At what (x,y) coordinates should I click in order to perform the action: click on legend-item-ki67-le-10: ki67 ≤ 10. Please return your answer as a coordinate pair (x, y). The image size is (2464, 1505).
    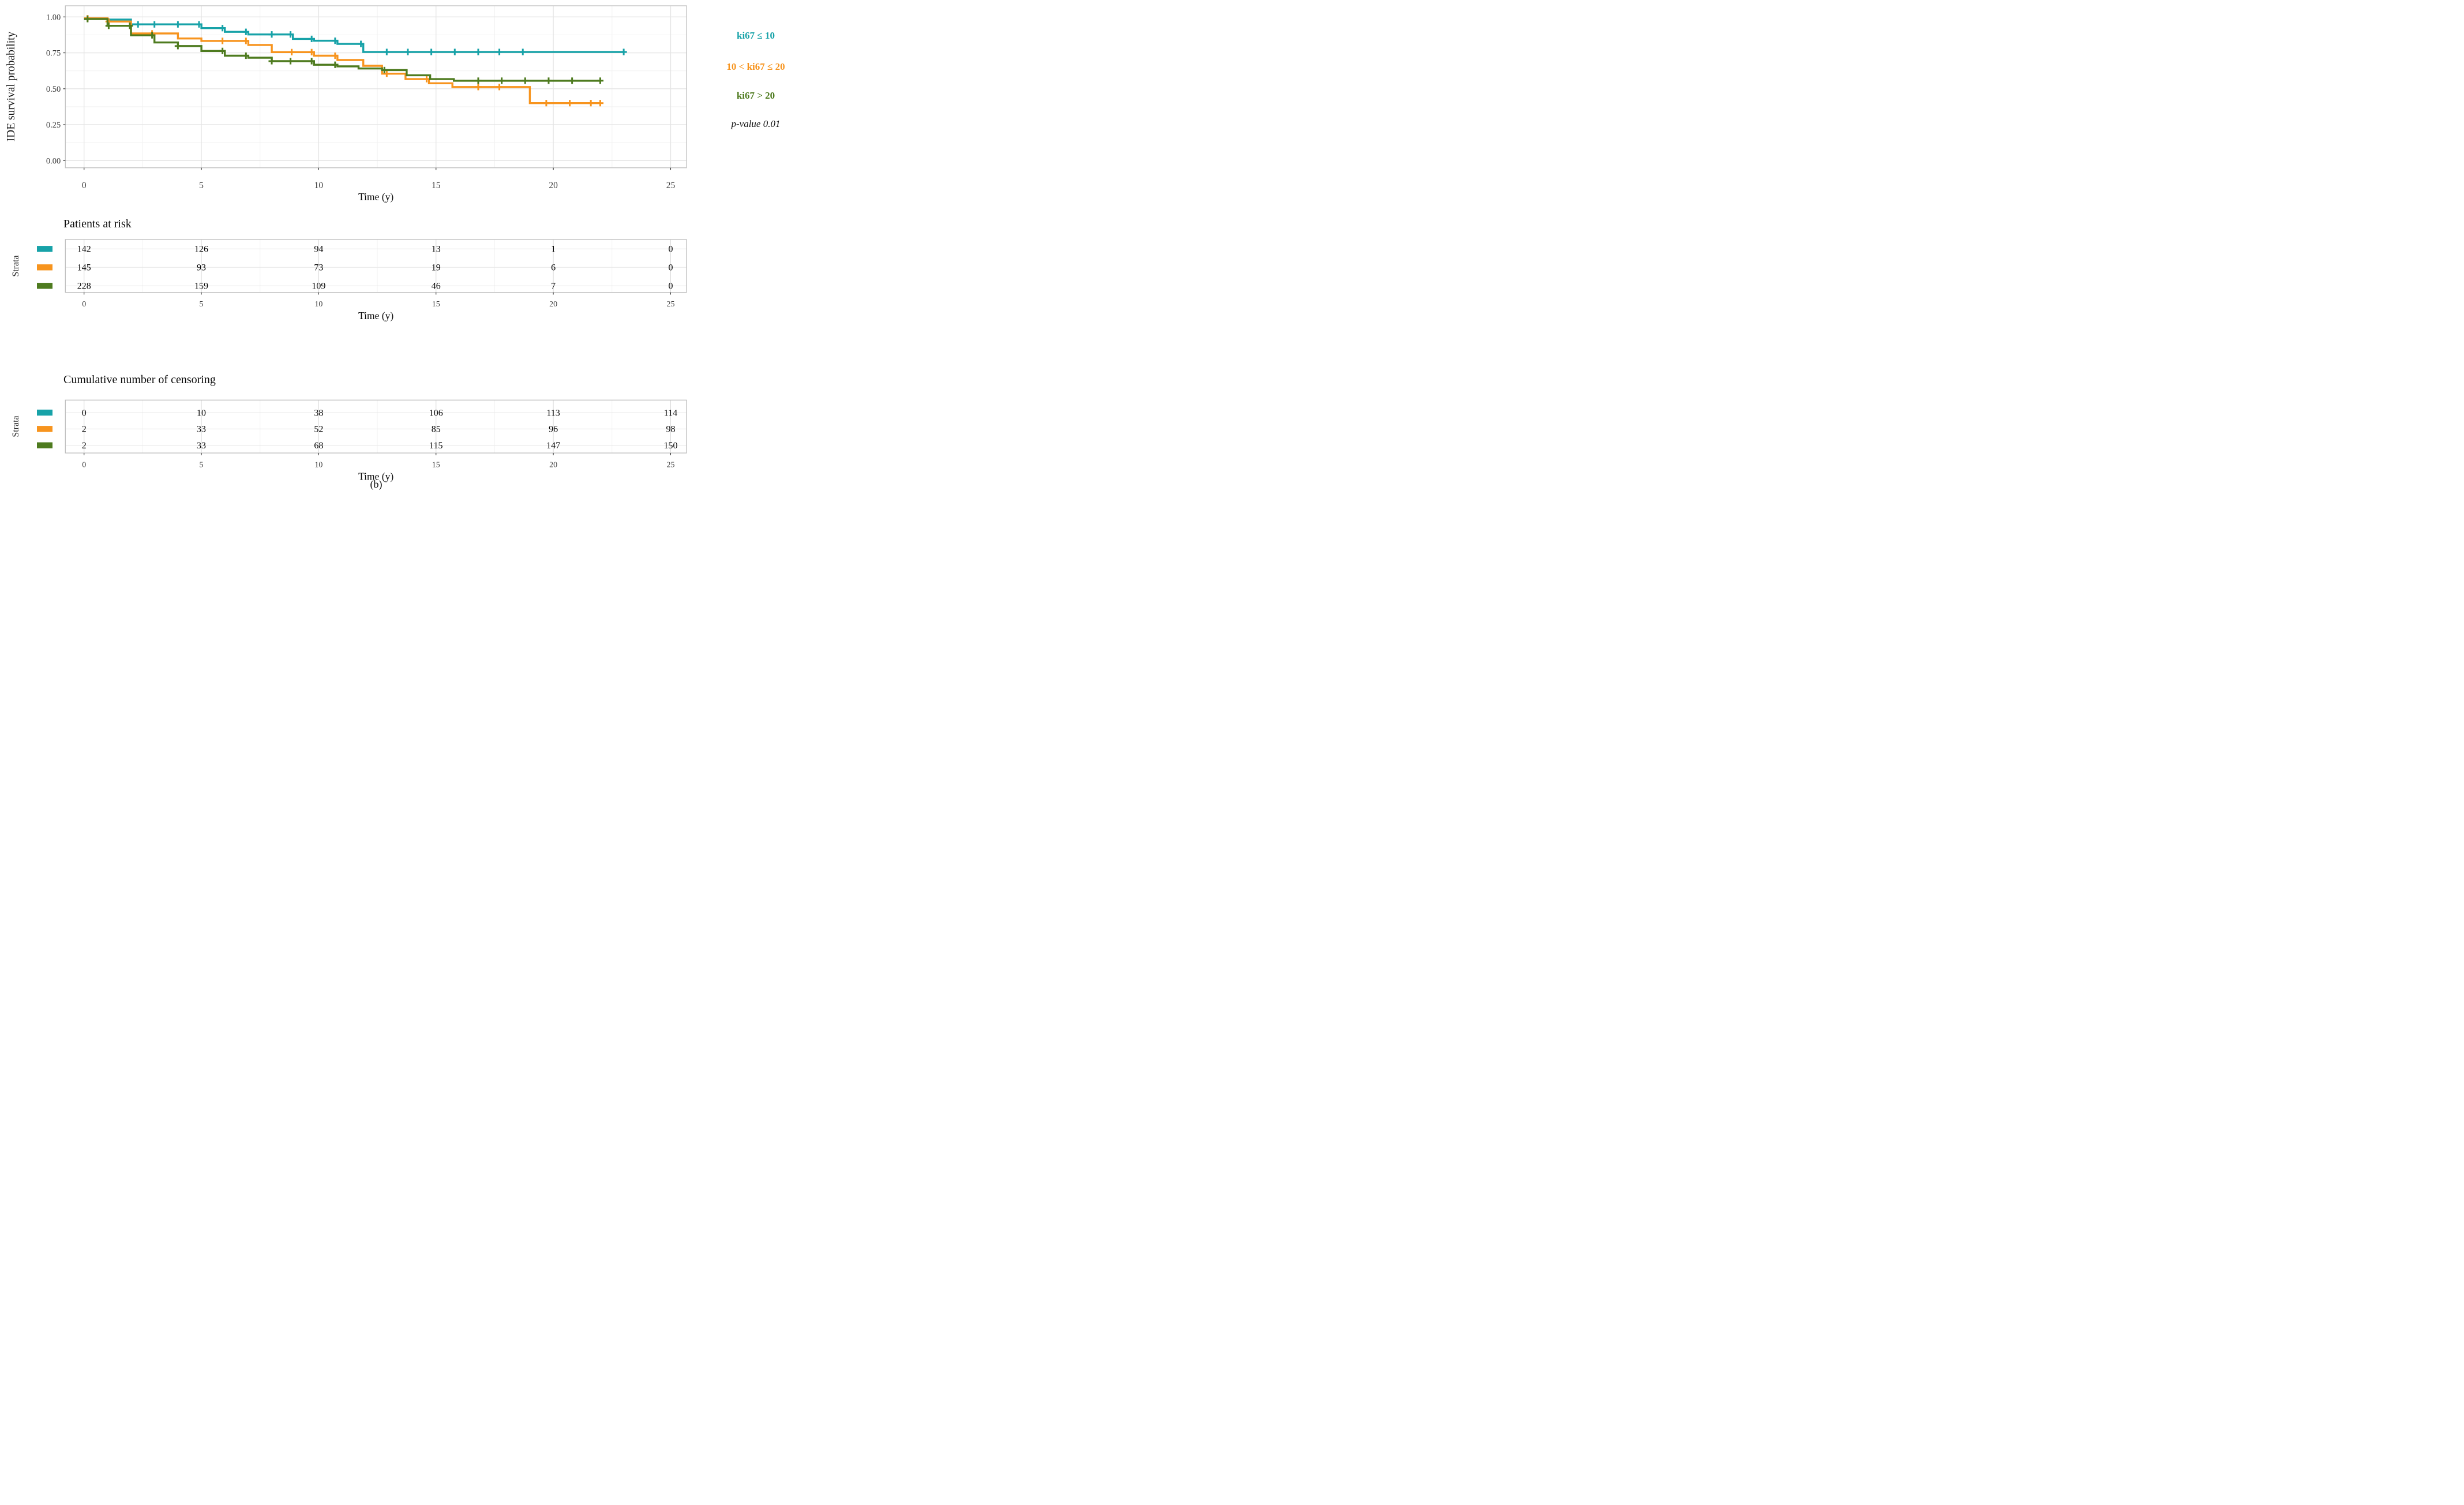
    Looking at the image, I should click on (755, 35).